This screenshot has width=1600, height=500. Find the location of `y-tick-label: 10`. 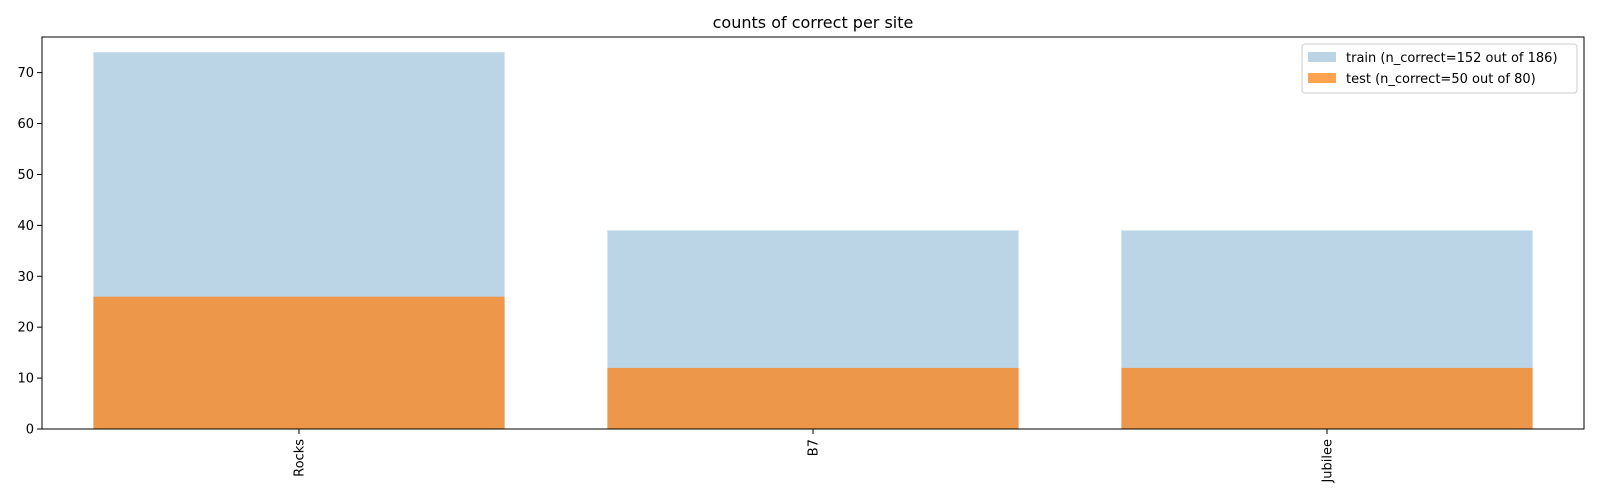

y-tick-label: 10 is located at coordinates (25, 379).